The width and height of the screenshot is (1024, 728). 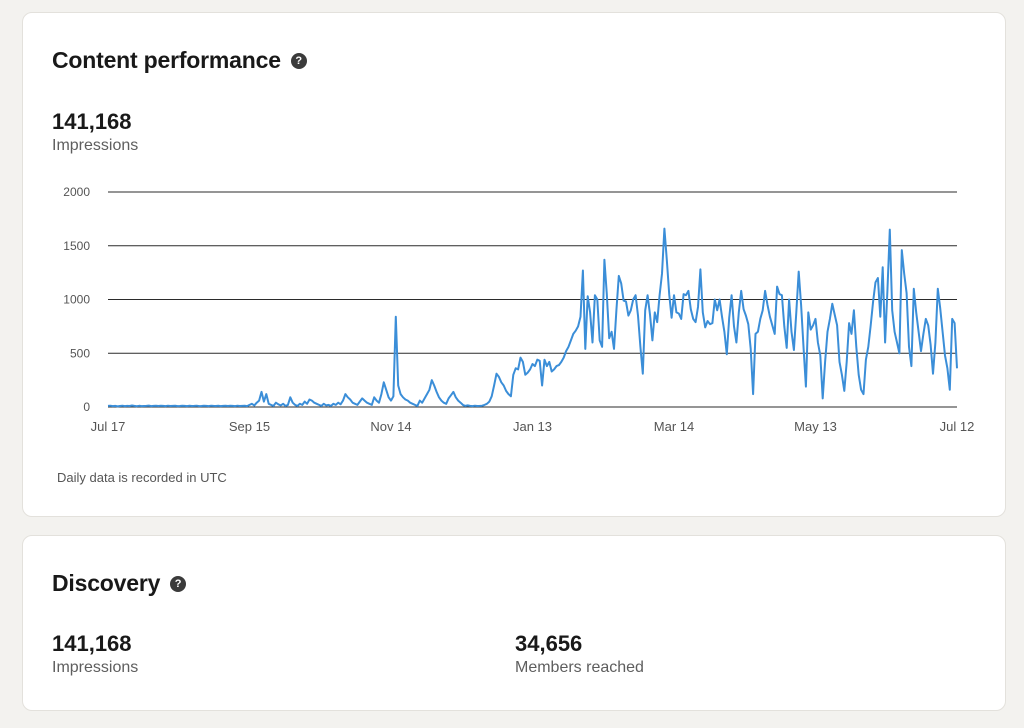 I want to click on members-reached-metric: 34,656 Members reached, so click(x=579, y=654).